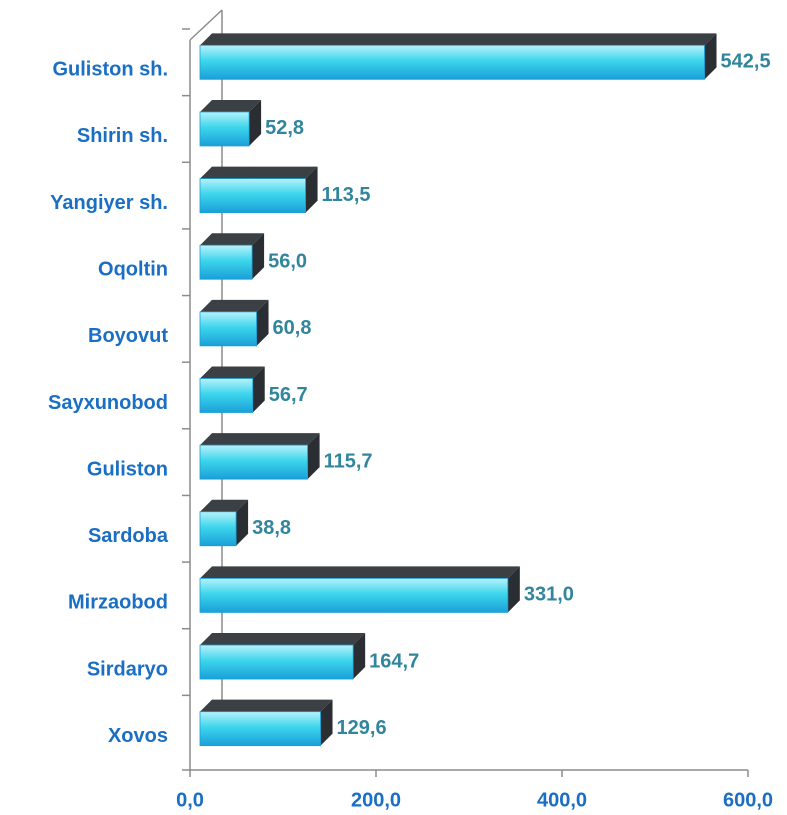 The width and height of the screenshot is (787, 815). Describe the element at coordinates (127, 469) in the screenshot. I see `y-tick-label: Guliston` at that location.